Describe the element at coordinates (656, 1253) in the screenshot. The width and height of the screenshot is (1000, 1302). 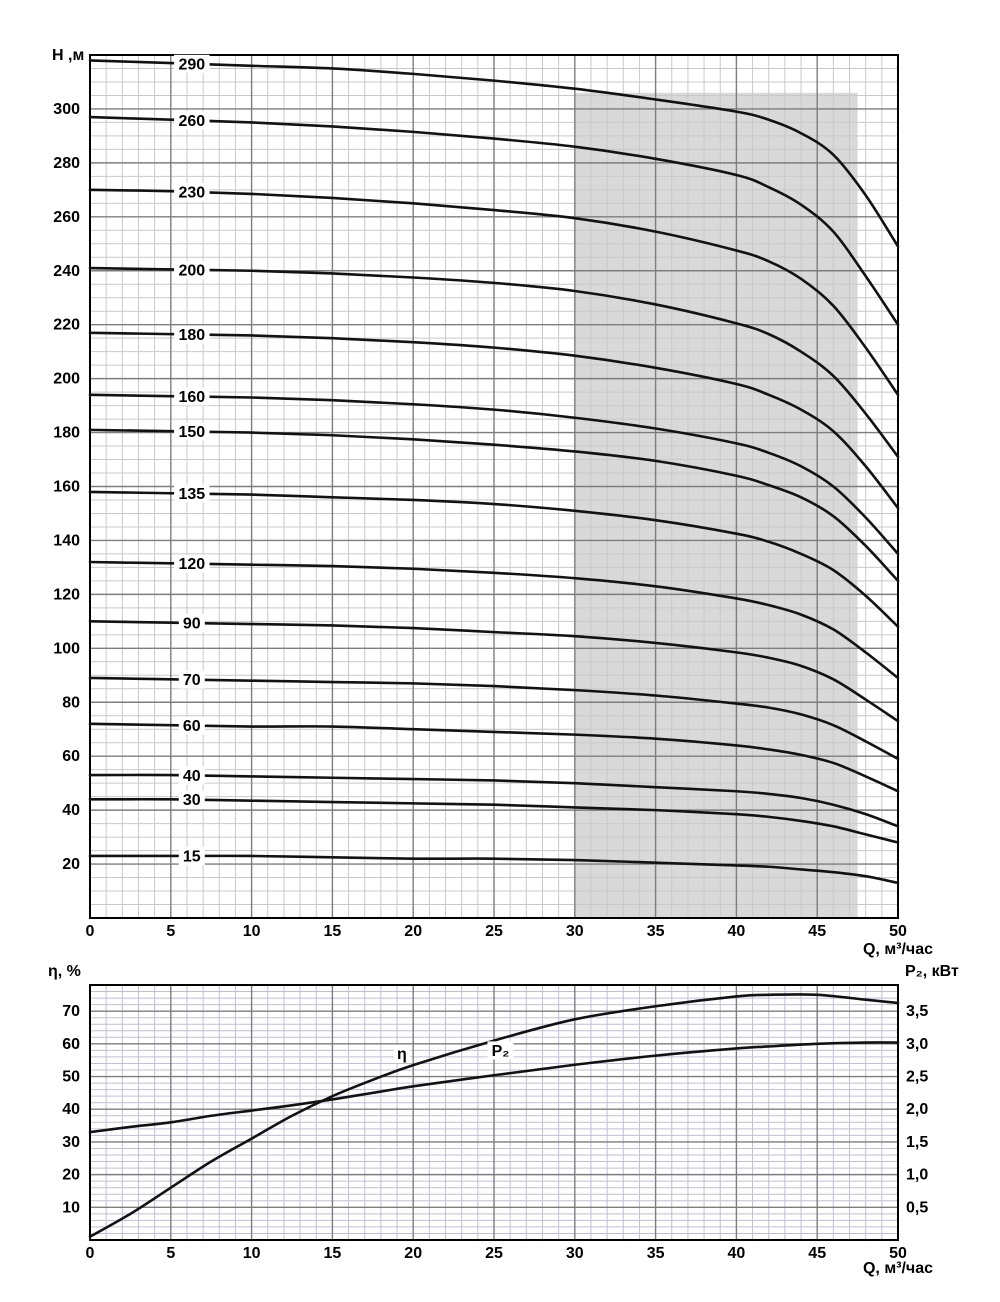
I see `x-tick-label: 35` at that location.